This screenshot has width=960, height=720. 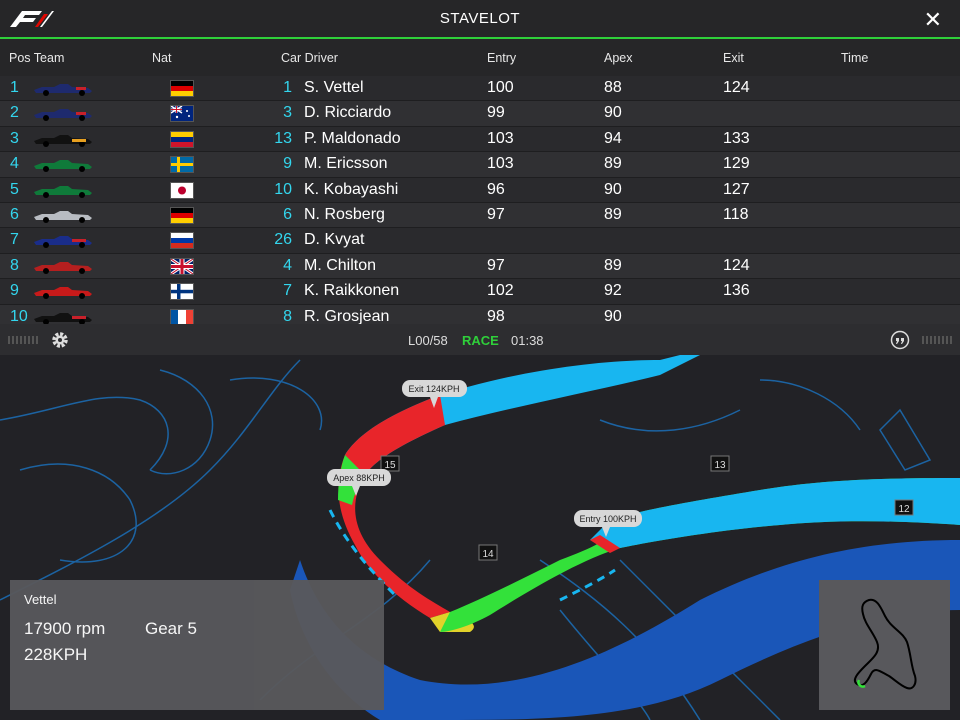 What do you see at coordinates (480, 215) in the screenshot?
I see `table-row: 6 6 N. Rosberg 97 89 118` at bounding box center [480, 215].